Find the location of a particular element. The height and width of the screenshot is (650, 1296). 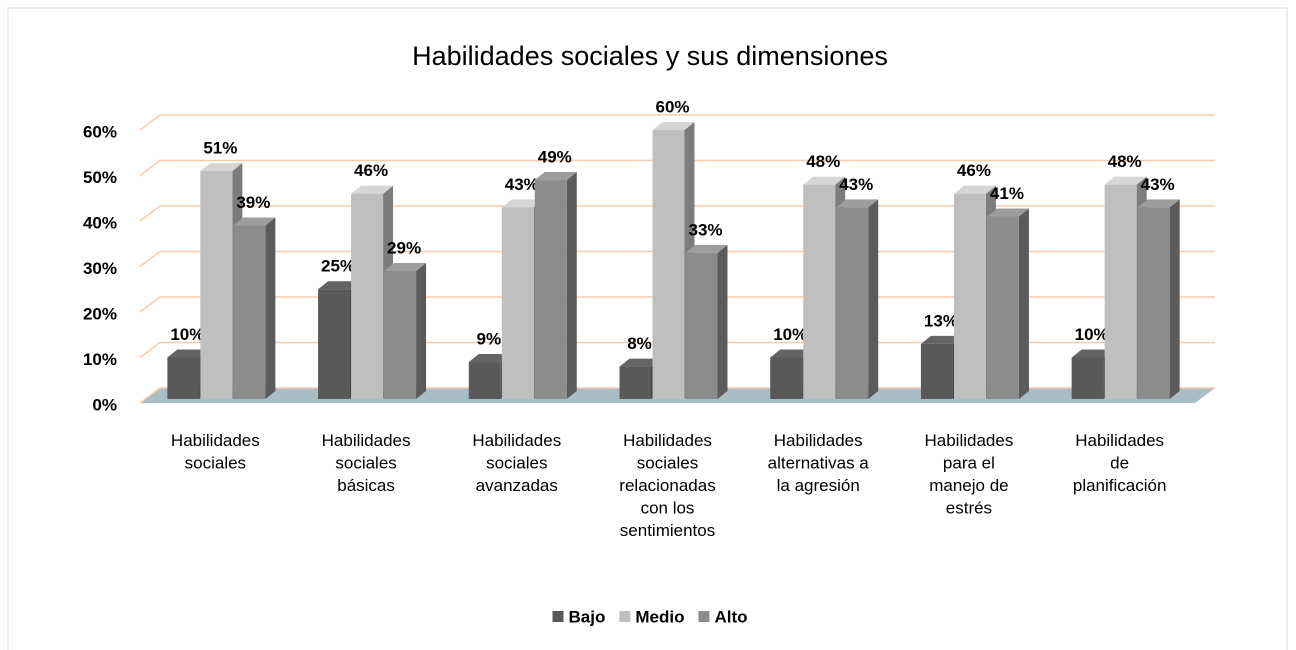

y-tick-label: 0% is located at coordinates (104, 404).